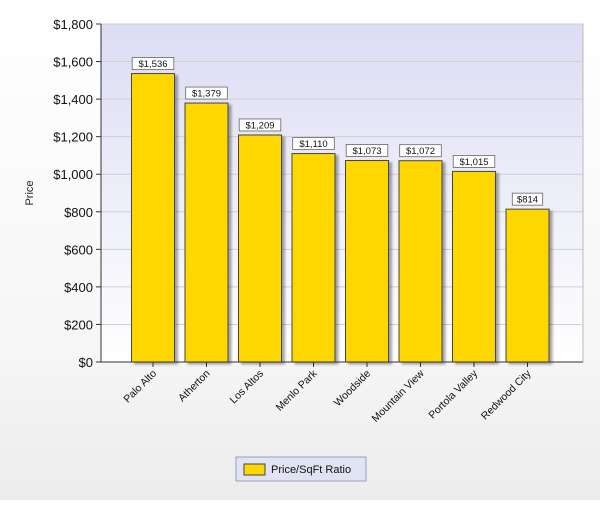 The height and width of the screenshot is (505, 600). What do you see at coordinates (73, 62) in the screenshot?
I see `y-tick-label: $1,600` at bounding box center [73, 62].